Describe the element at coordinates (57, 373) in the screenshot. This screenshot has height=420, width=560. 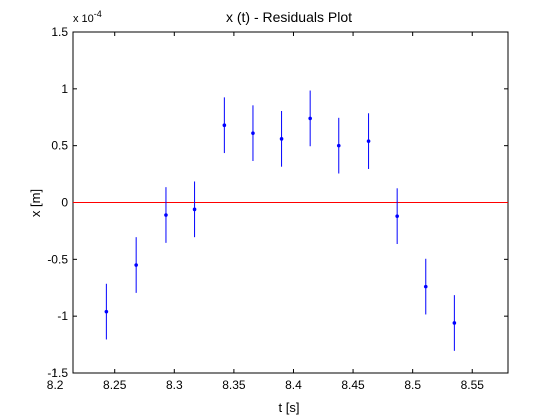
I see `y-tick-label: -1.5` at that location.